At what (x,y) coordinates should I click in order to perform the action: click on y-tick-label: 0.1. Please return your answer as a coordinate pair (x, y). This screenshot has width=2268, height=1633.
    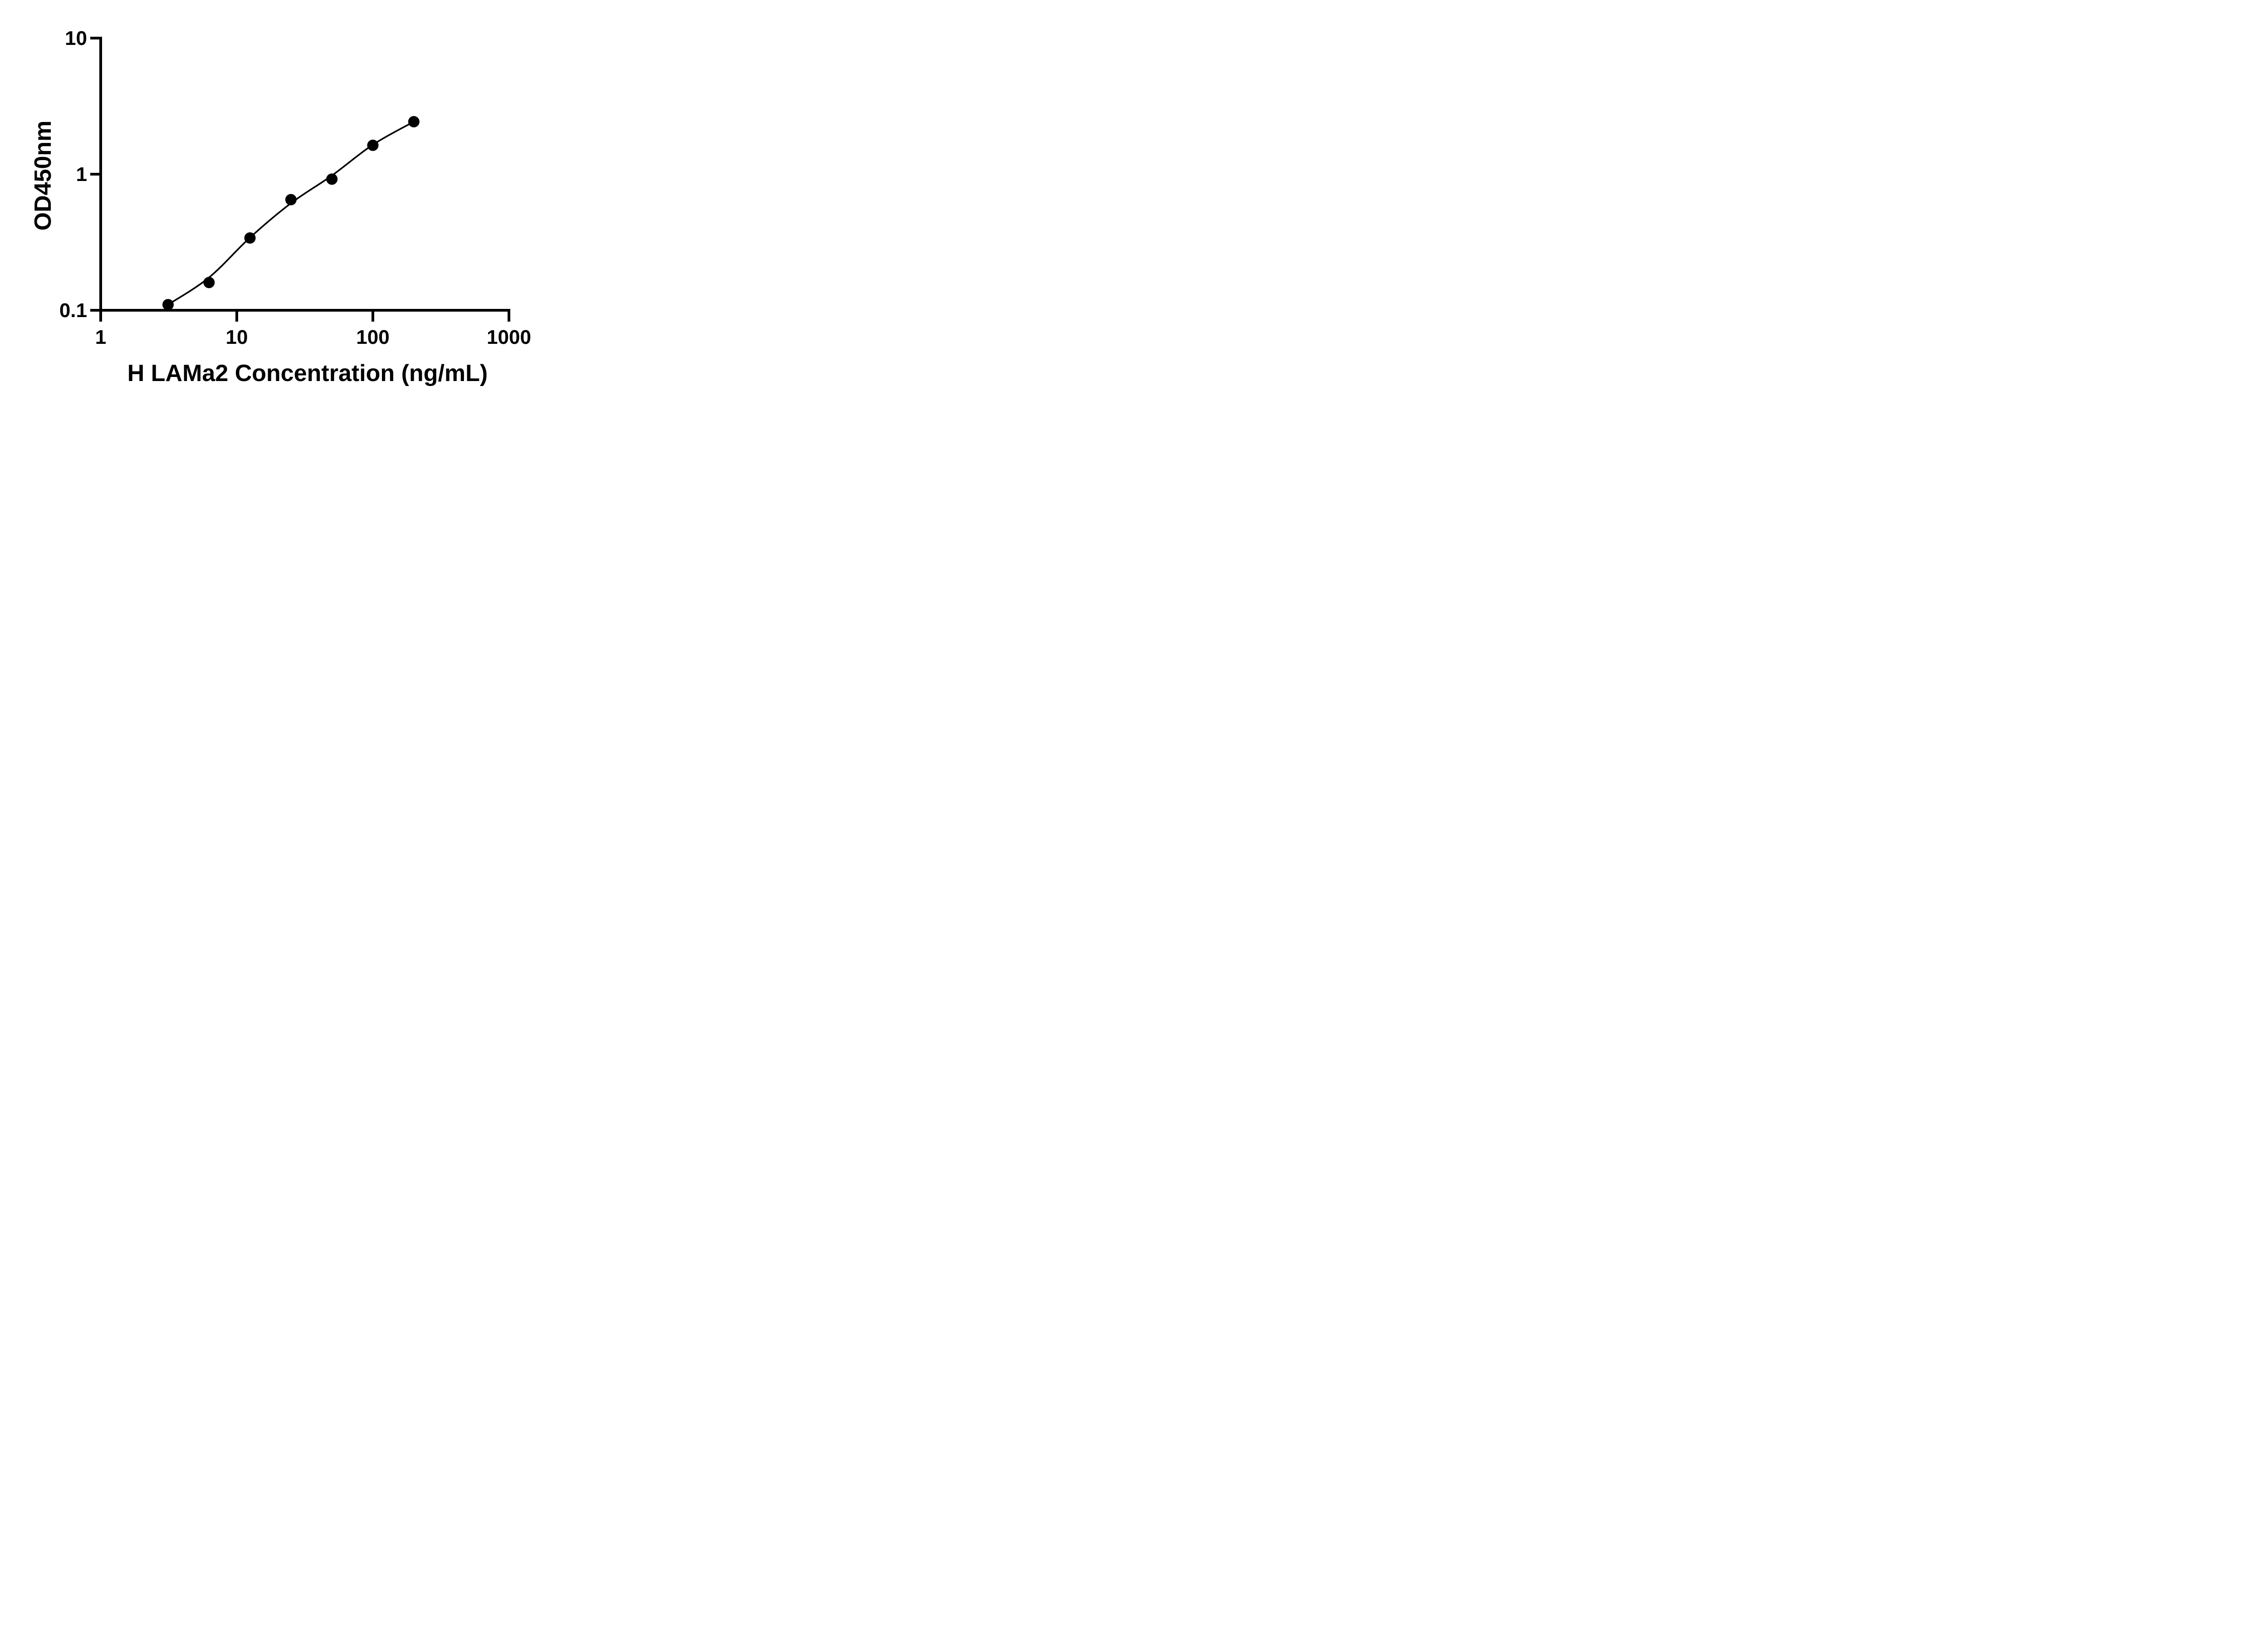
    Looking at the image, I should click on (73, 310).